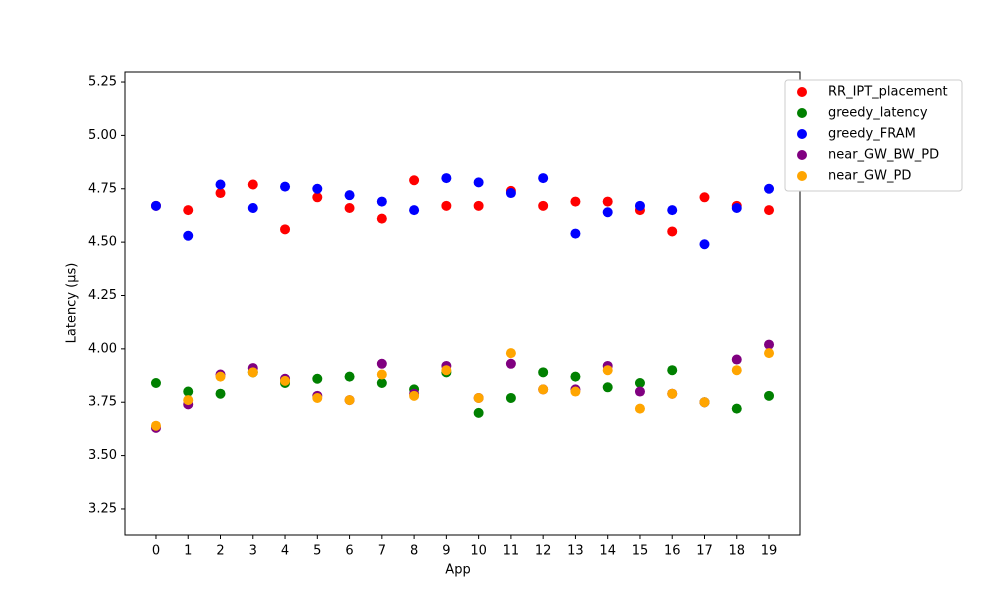  Describe the element at coordinates (102, 402) in the screenshot. I see `y-tick-label: 3.75` at that location.